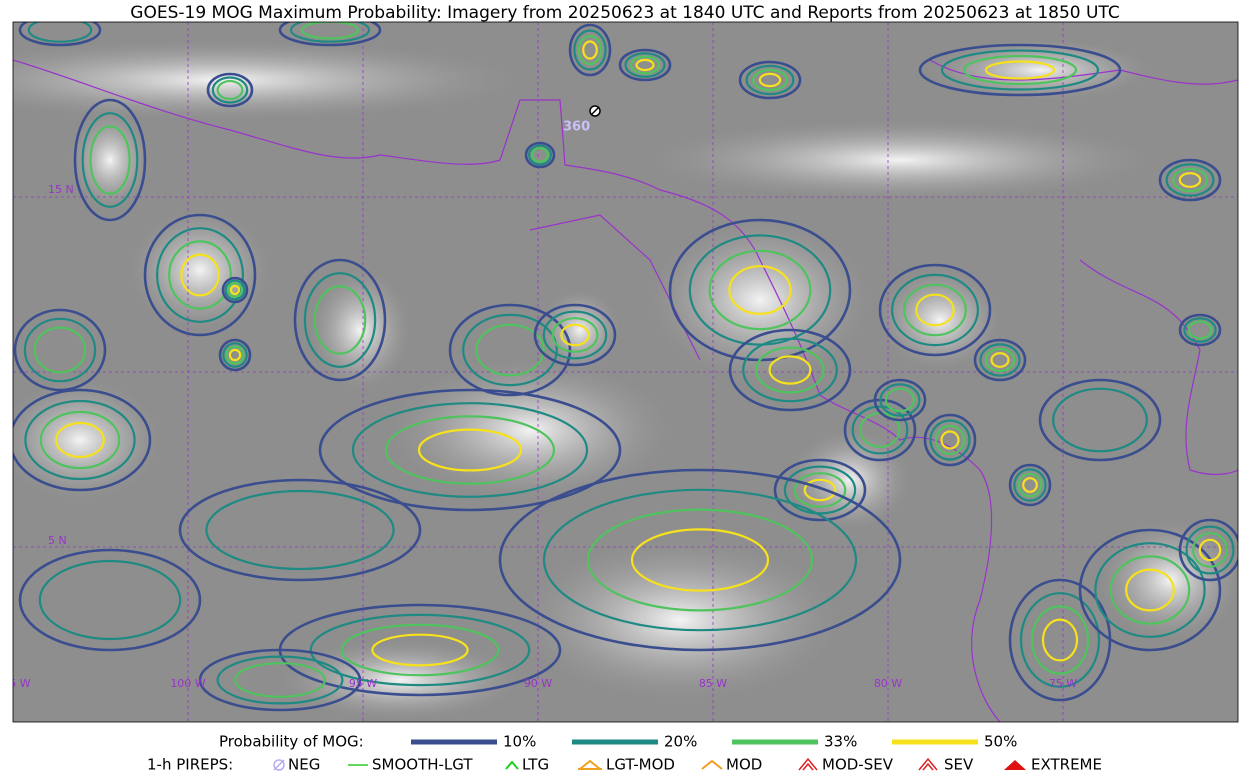  I want to click on legend-label: 20%, so click(680, 742).